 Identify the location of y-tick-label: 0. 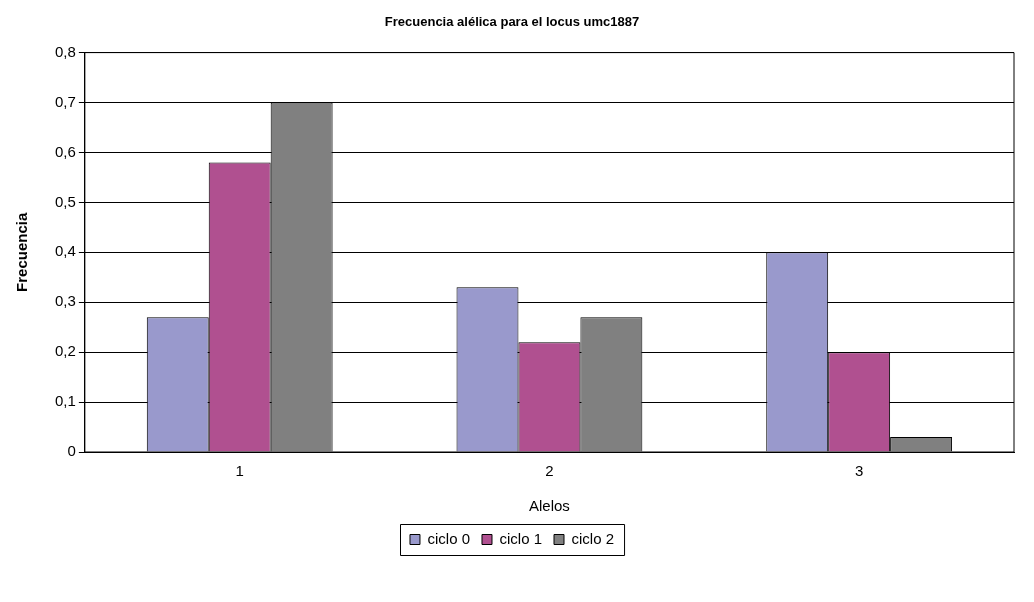
(71, 451).